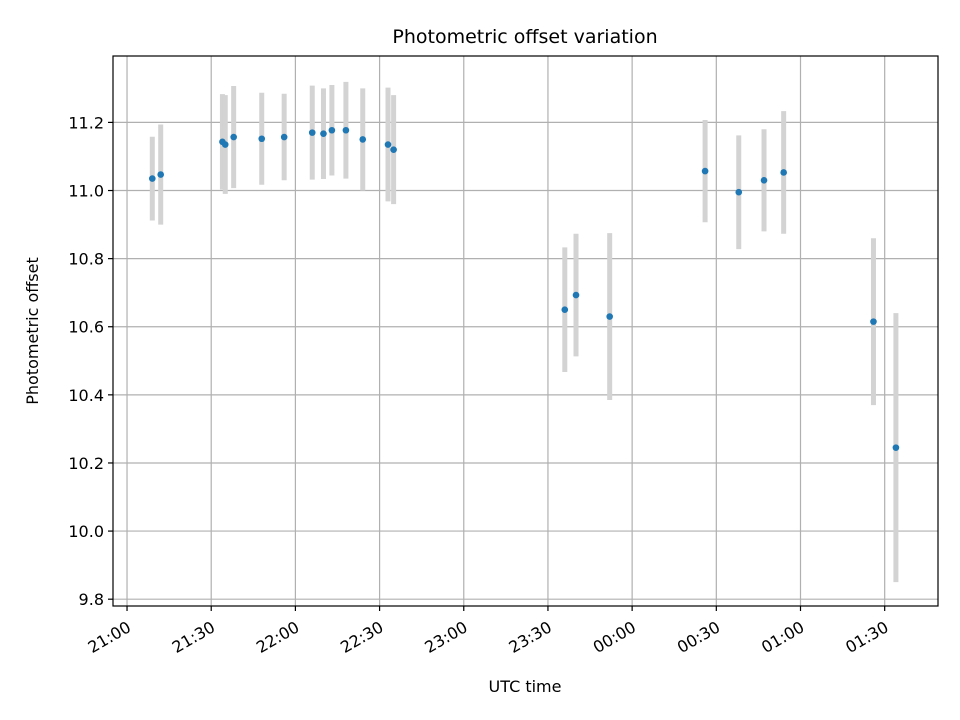 The width and height of the screenshot is (960, 720). What do you see at coordinates (86, 259) in the screenshot?
I see `y-tick-label: 10.8` at bounding box center [86, 259].